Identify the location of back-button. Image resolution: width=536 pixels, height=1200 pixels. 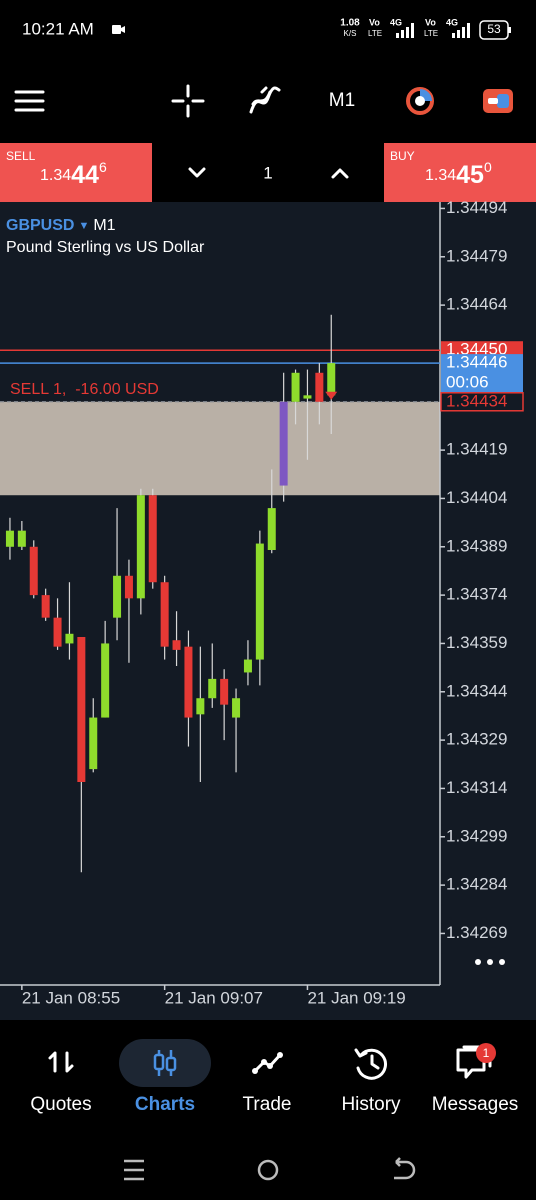
(405, 1168).